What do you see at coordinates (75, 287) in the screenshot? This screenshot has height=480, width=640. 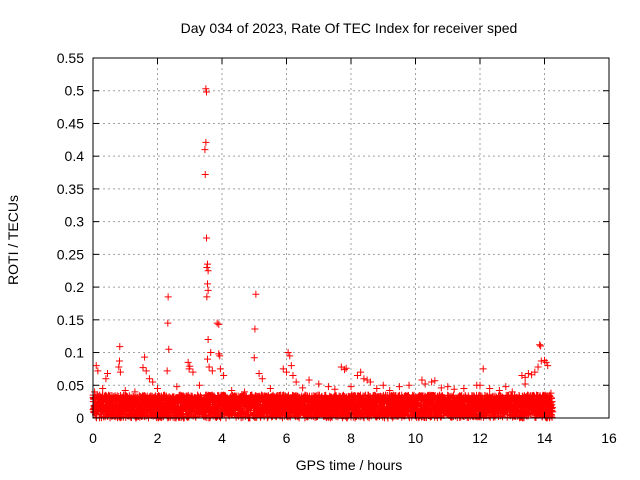 I see `y-tick-label: 0.2` at bounding box center [75, 287].